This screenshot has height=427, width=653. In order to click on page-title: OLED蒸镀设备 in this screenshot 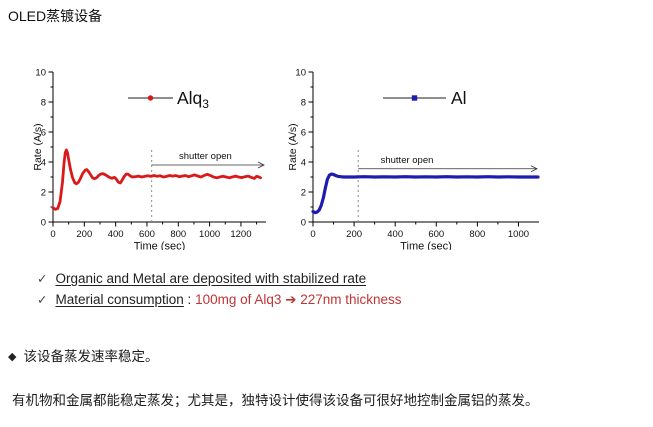, I will do `click(55, 16)`.